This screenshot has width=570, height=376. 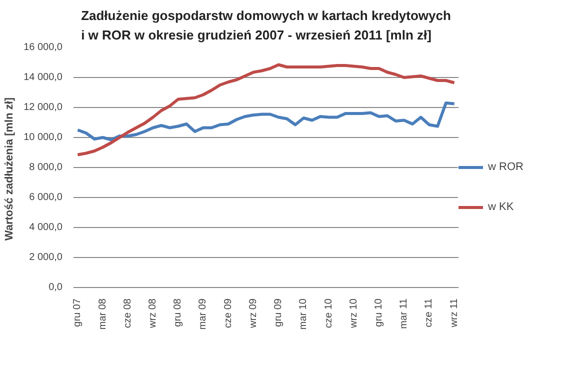 I want to click on x-tick-label: gru 10, so click(x=378, y=312).